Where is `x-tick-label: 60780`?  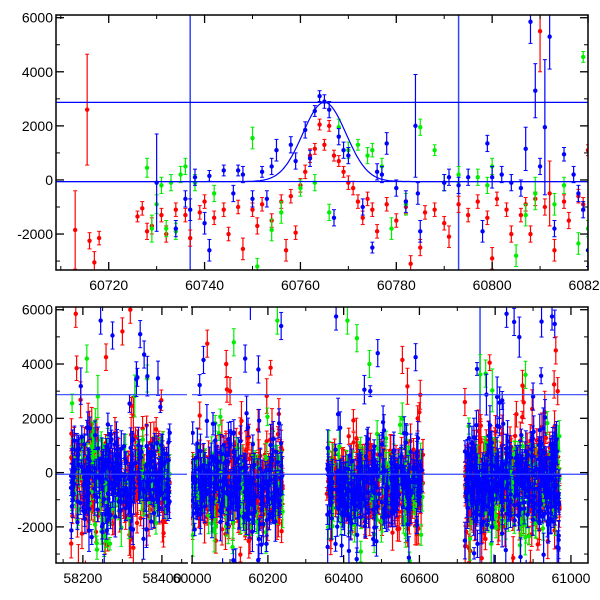
x-tick-label: 60780 is located at coordinates (396, 285).